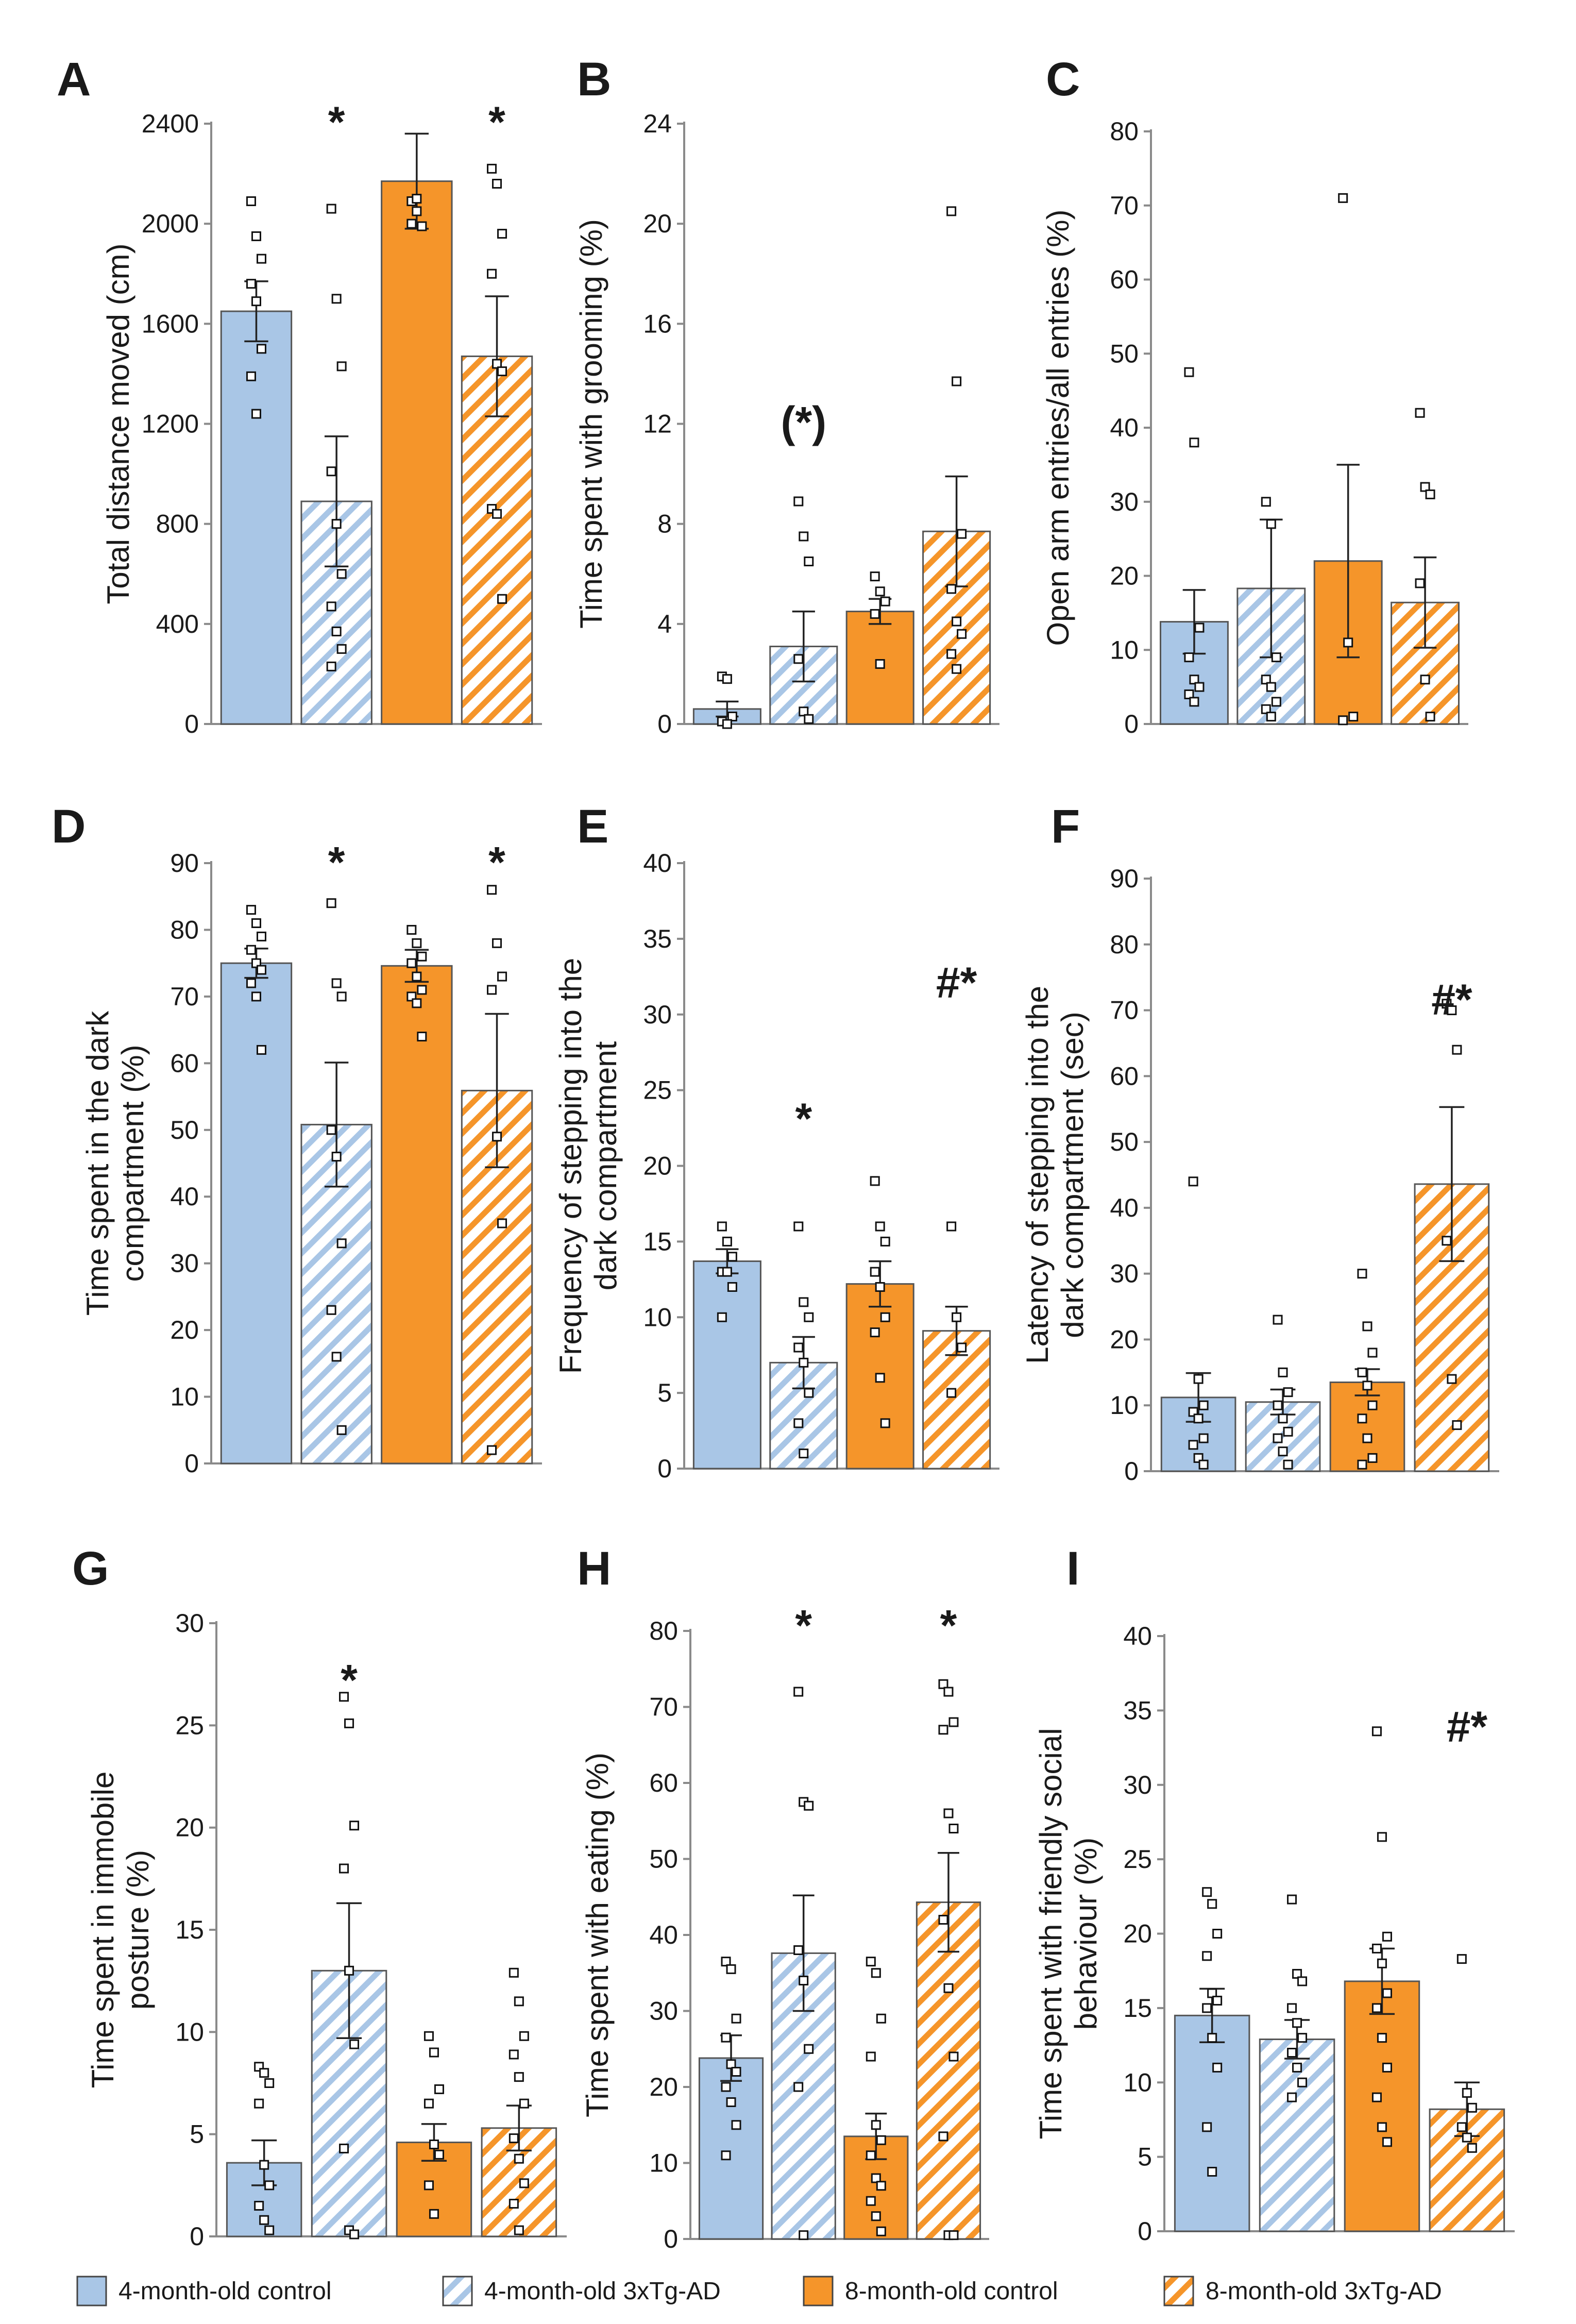  I want to click on y-tick-label: 10, so click(1124, 1405).